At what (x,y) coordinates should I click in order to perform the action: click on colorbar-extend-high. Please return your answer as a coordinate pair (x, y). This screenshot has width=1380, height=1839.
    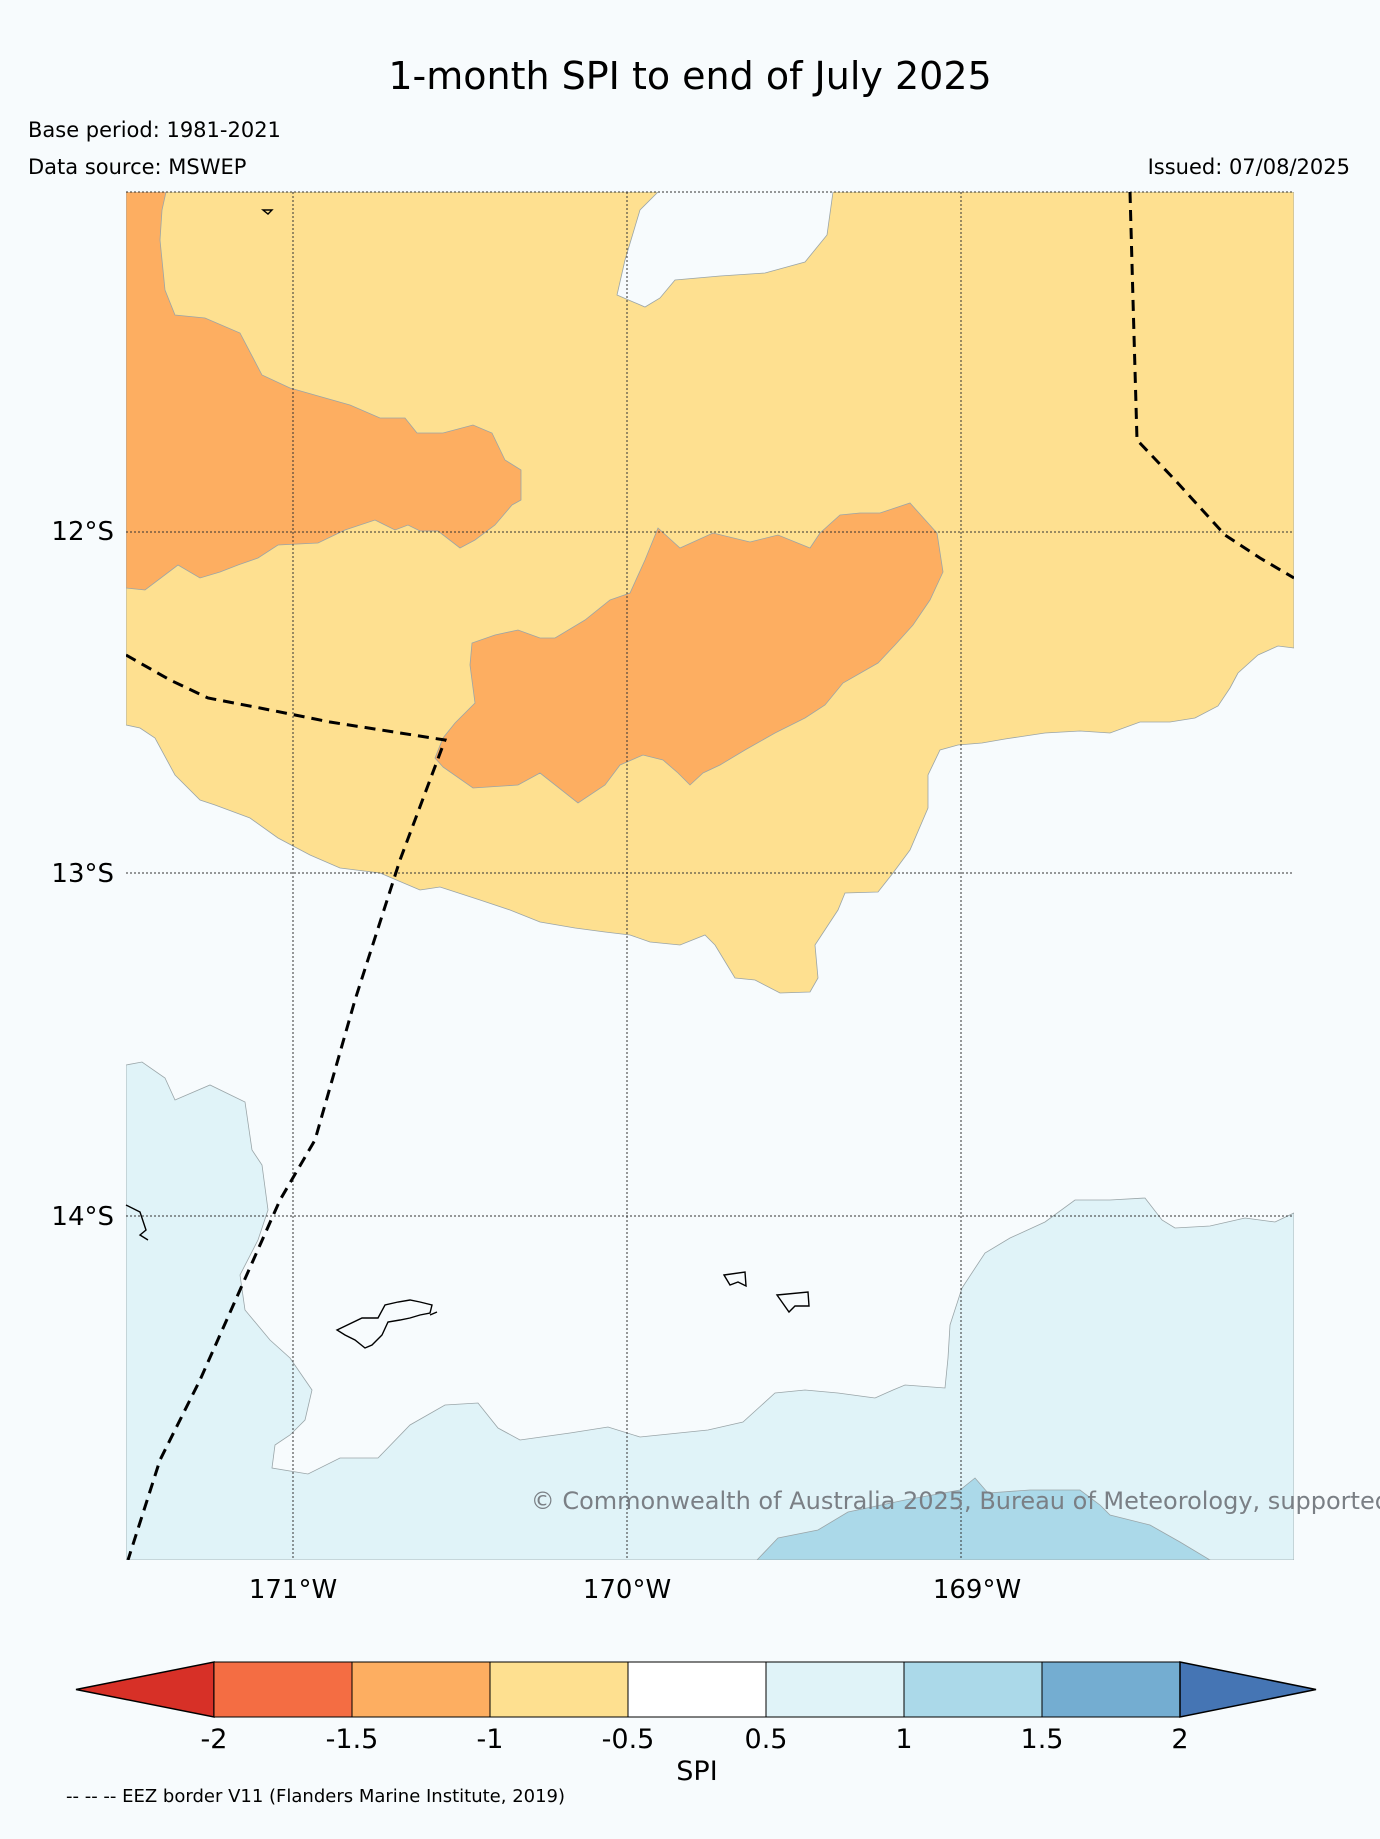
    Looking at the image, I should click on (1248, 1689).